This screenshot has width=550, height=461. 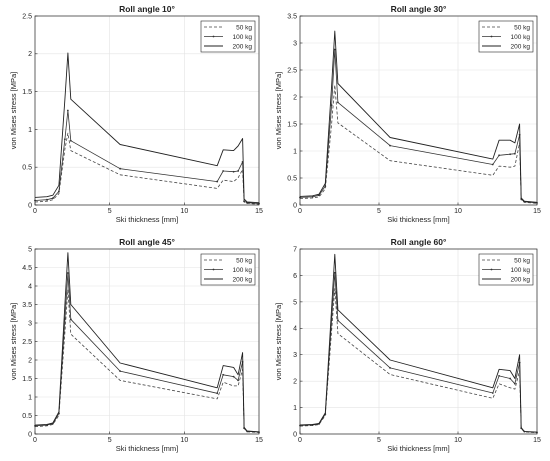 I want to click on chart-title: Roll angle 10°, so click(x=147, y=9).